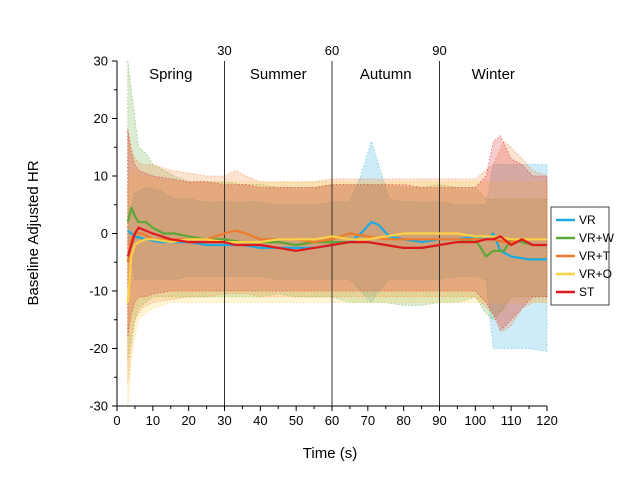 This screenshot has width=640, height=492. What do you see at coordinates (597, 238) in the screenshot?
I see `legend-label-1: VR+W` at bounding box center [597, 238].